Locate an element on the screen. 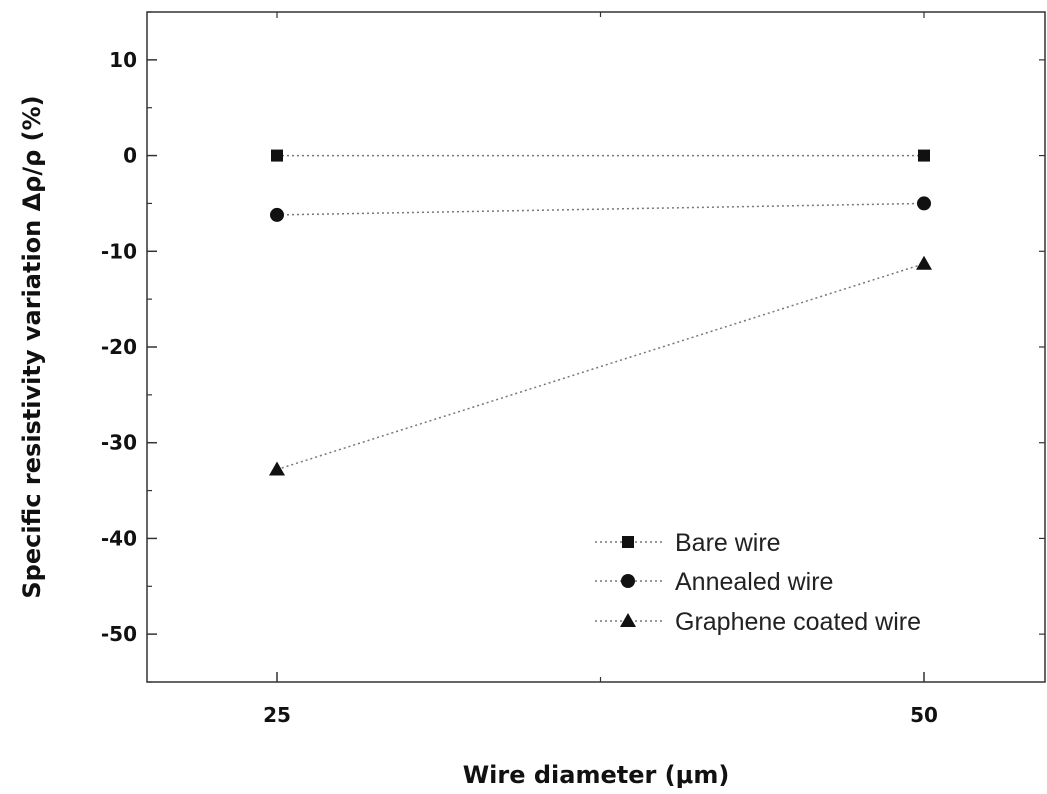  legend-label: Bare wire is located at coordinates (728, 543).